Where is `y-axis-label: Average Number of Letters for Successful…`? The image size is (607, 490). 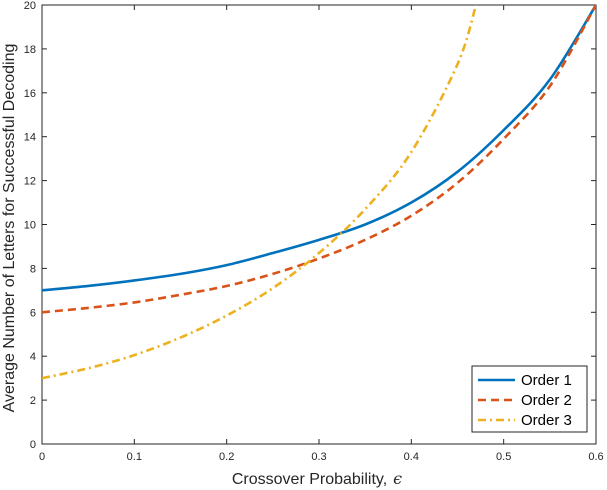
y-axis-label: Average Number of Letters for Successful… is located at coordinates (9, 228).